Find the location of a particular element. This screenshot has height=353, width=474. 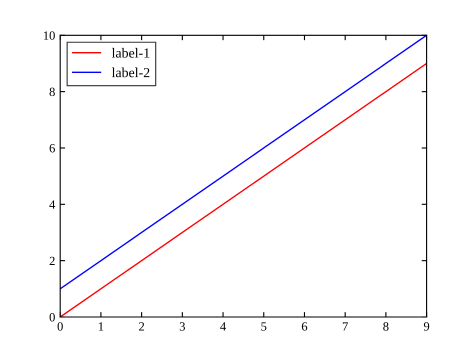

y-tick-label: 0 is located at coordinates (52, 317).